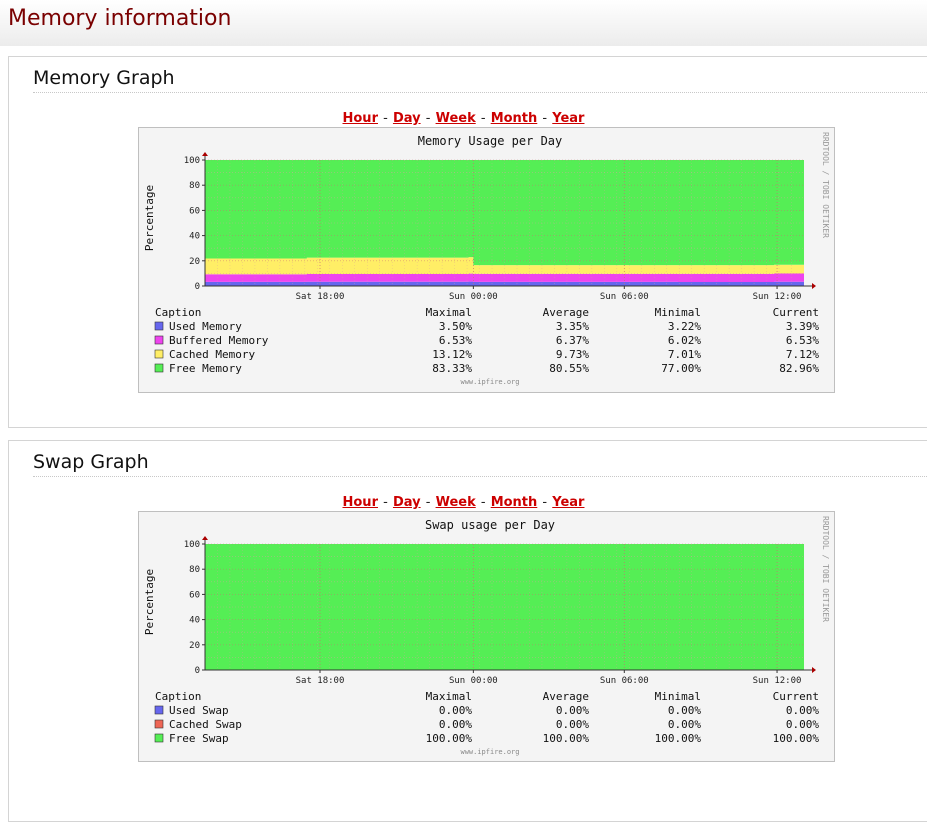  What do you see at coordinates (205, 368) in the screenshot?
I see `legend-label-free-memory: Free Memory` at bounding box center [205, 368].